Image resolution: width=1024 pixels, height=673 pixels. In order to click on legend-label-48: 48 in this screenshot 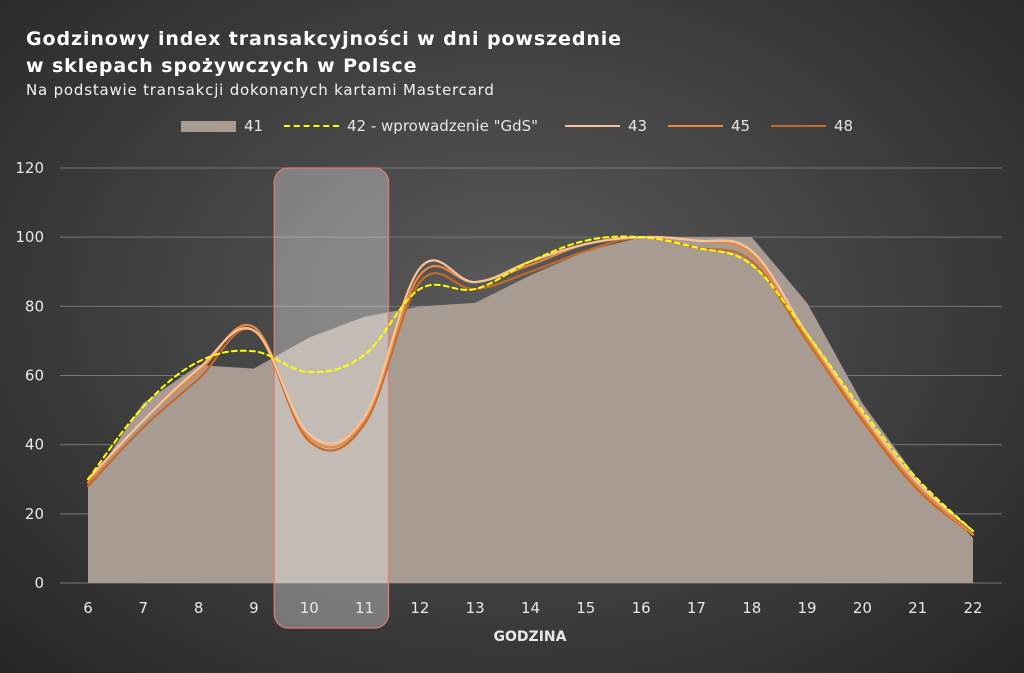, I will do `click(844, 126)`.